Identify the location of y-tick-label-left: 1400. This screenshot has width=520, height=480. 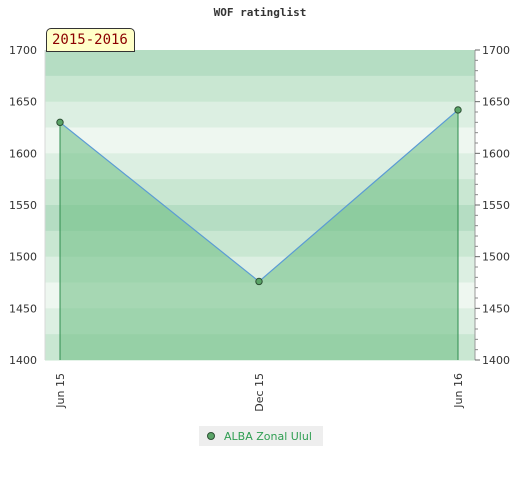
(23, 360).